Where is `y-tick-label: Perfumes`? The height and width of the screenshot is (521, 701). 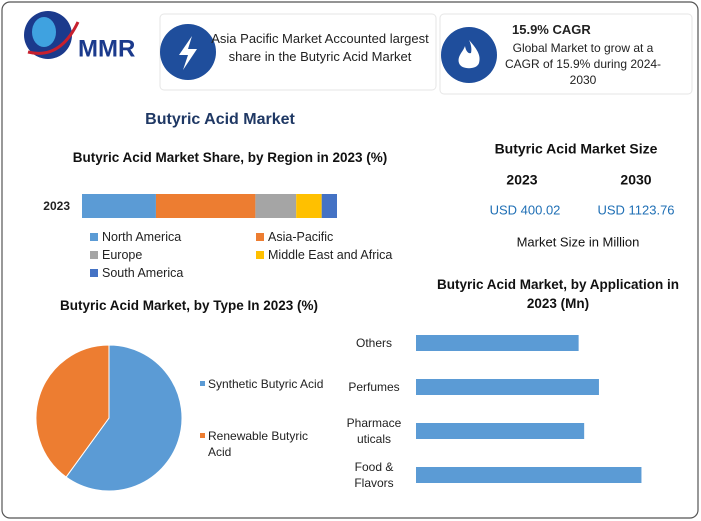 y-tick-label: Perfumes is located at coordinates (374, 387).